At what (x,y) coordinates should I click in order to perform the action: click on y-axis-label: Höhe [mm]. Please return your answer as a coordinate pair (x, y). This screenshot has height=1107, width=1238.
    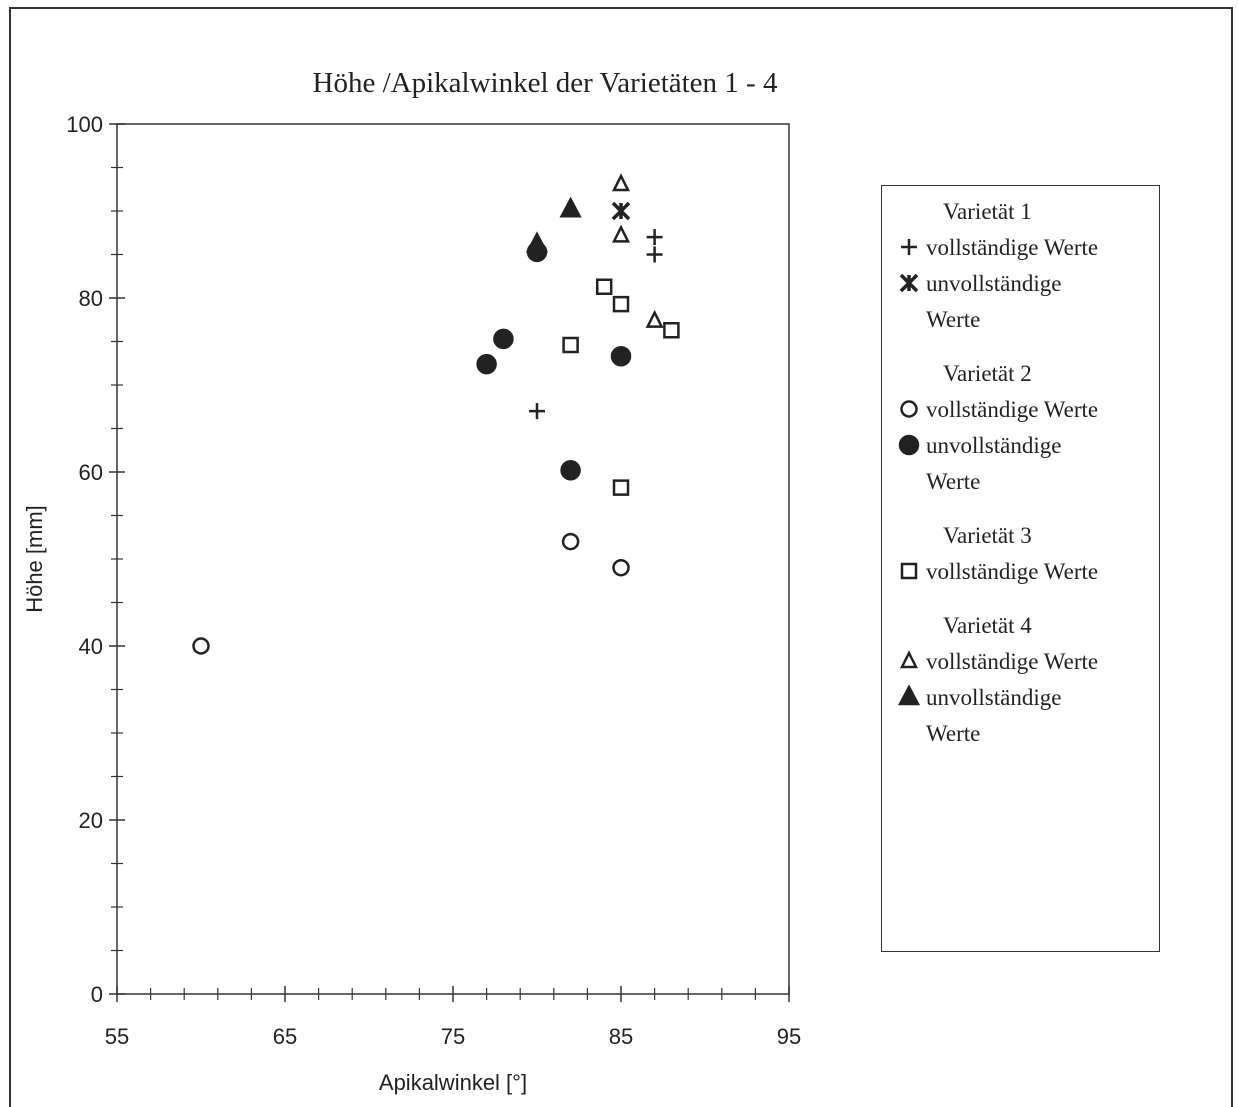
    Looking at the image, I should click on (34, 559).